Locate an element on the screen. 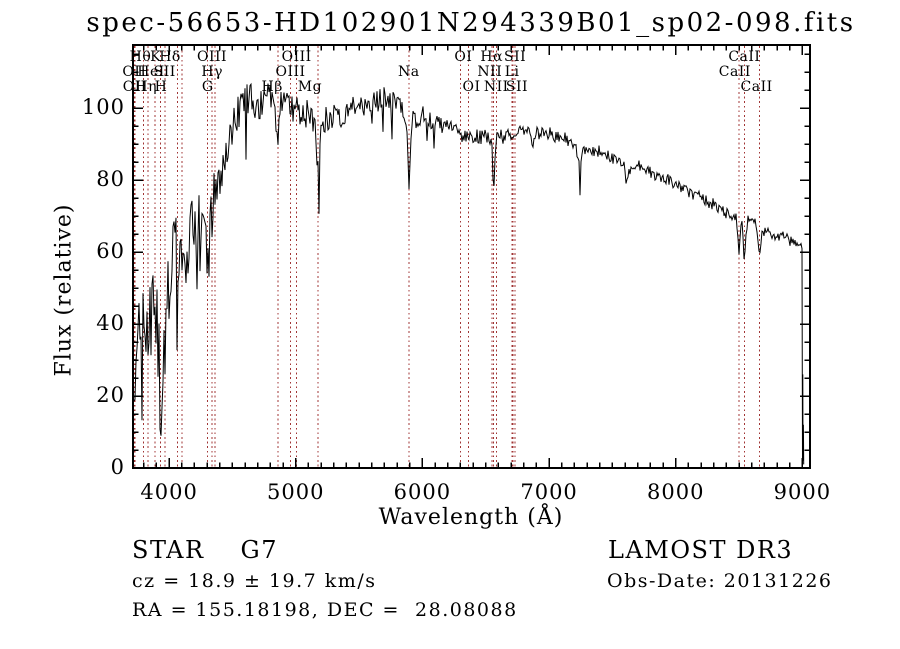 Image resolution: width=900 pixels, height=649 pixels. cz-velocity-line: cz = 18.9 ± 19.7 km/s is located at coordinates (254, 581).